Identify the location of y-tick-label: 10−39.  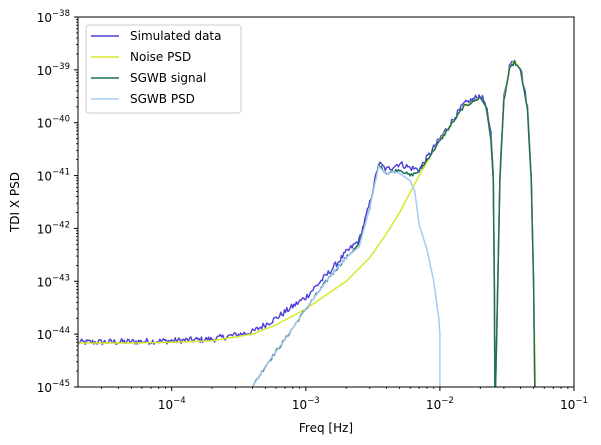
(53, 70).